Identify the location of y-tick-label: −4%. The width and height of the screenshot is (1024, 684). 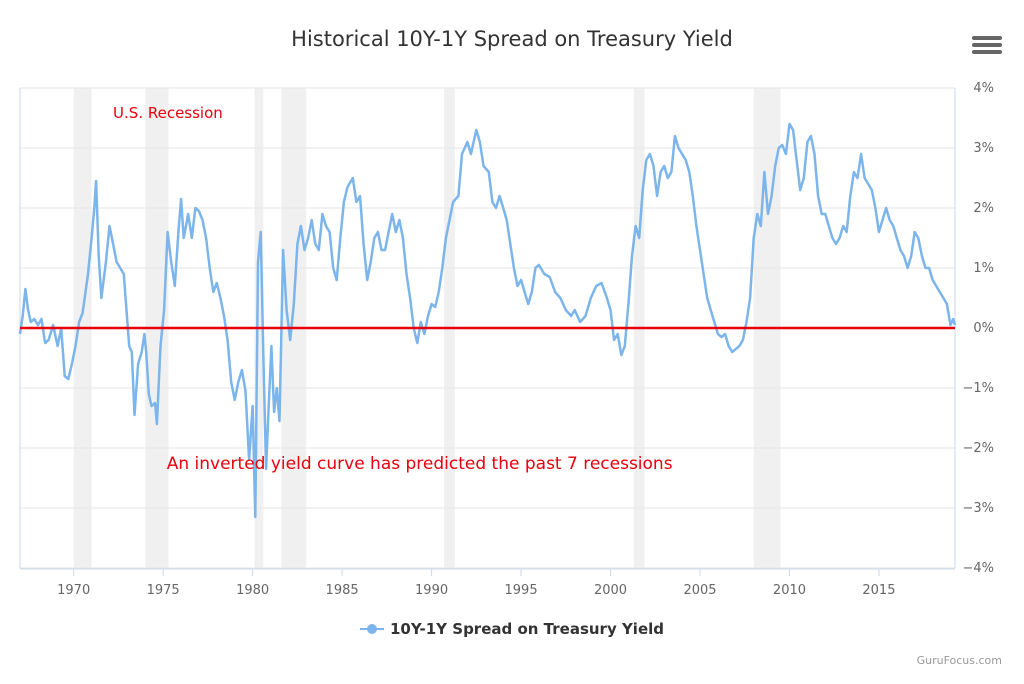
(978, 568).